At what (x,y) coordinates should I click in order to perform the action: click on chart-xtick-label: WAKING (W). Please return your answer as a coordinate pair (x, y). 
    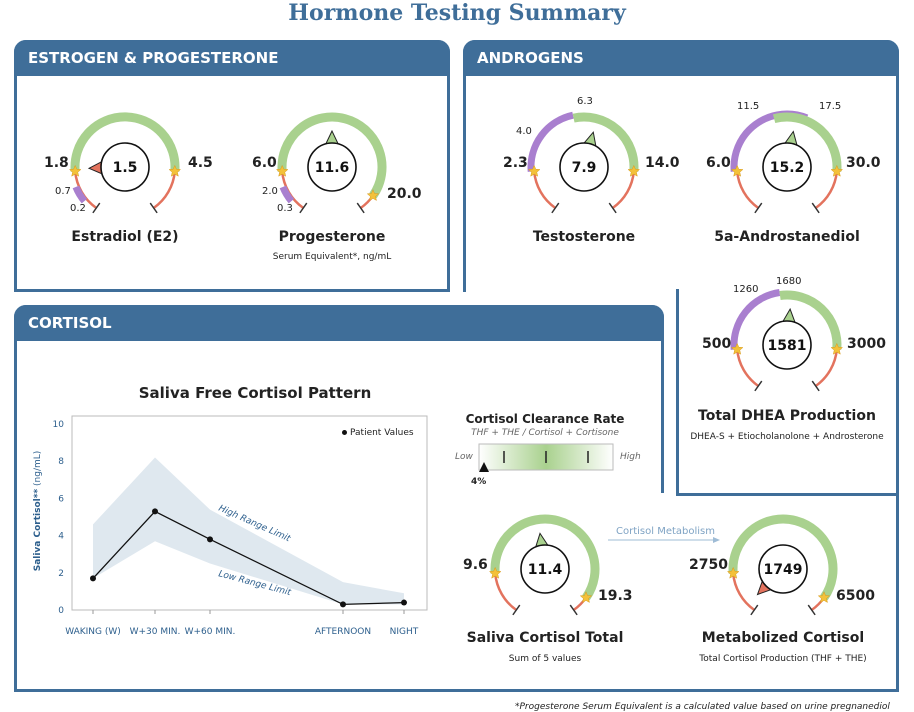
    Looking at the image, I should click on (93, 632).